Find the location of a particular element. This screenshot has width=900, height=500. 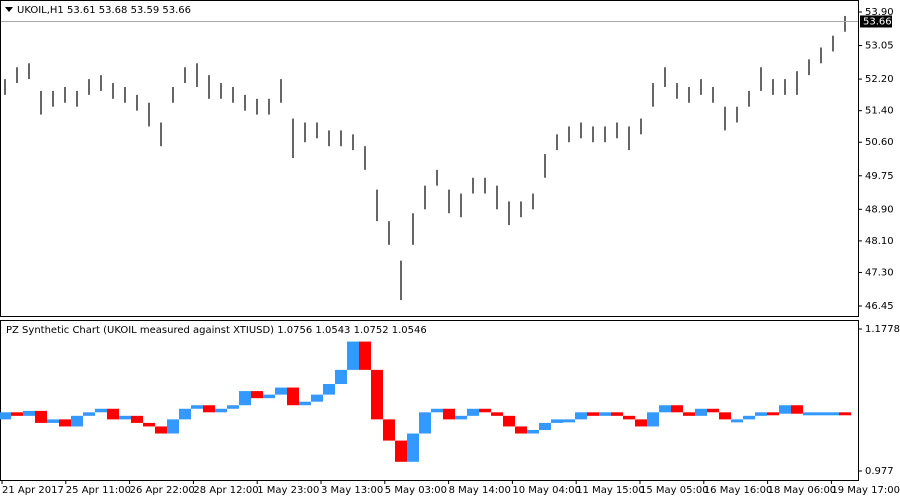

y-tick-label: 48.90 is located at coordinates (879, 209).